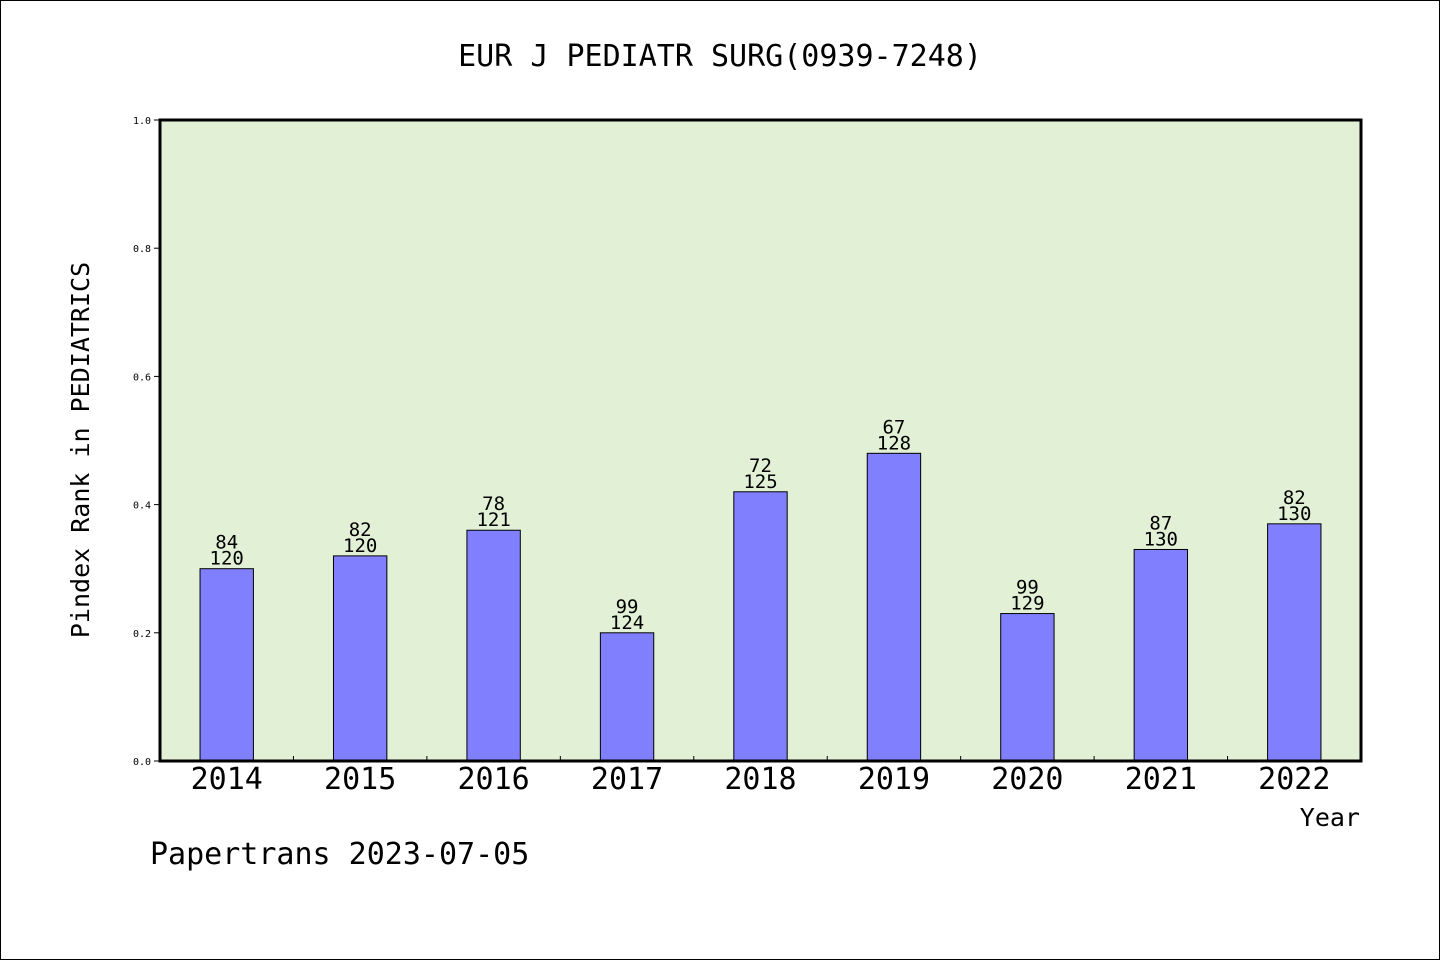  What do you see at coordinates (227, 779) in the screenshot?
I see `x-tick-label: 2014` at bounding box center [227, 779].